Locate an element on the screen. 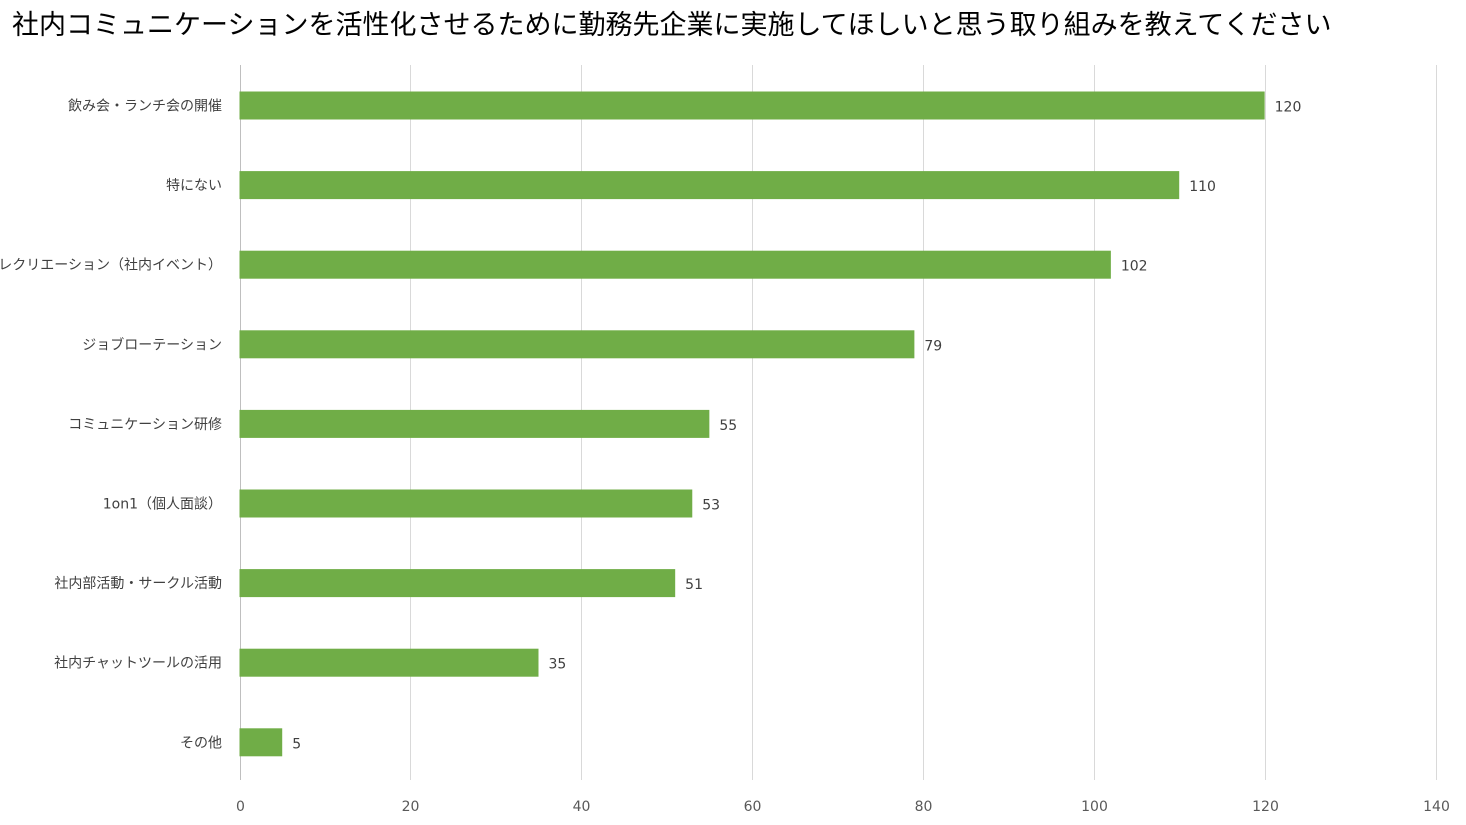  x-tick-label: 80 is located at coordinates (924, 807).